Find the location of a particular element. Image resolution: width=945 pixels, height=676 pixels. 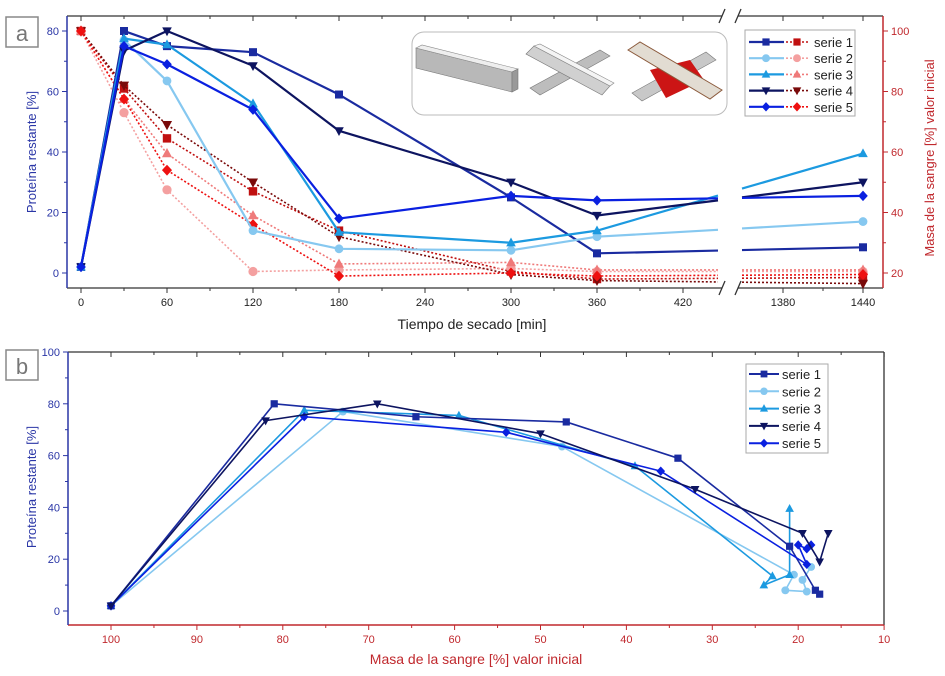

panel-b-y-axis-title: Proteína restante [%] is located at coordinates (31, 487).